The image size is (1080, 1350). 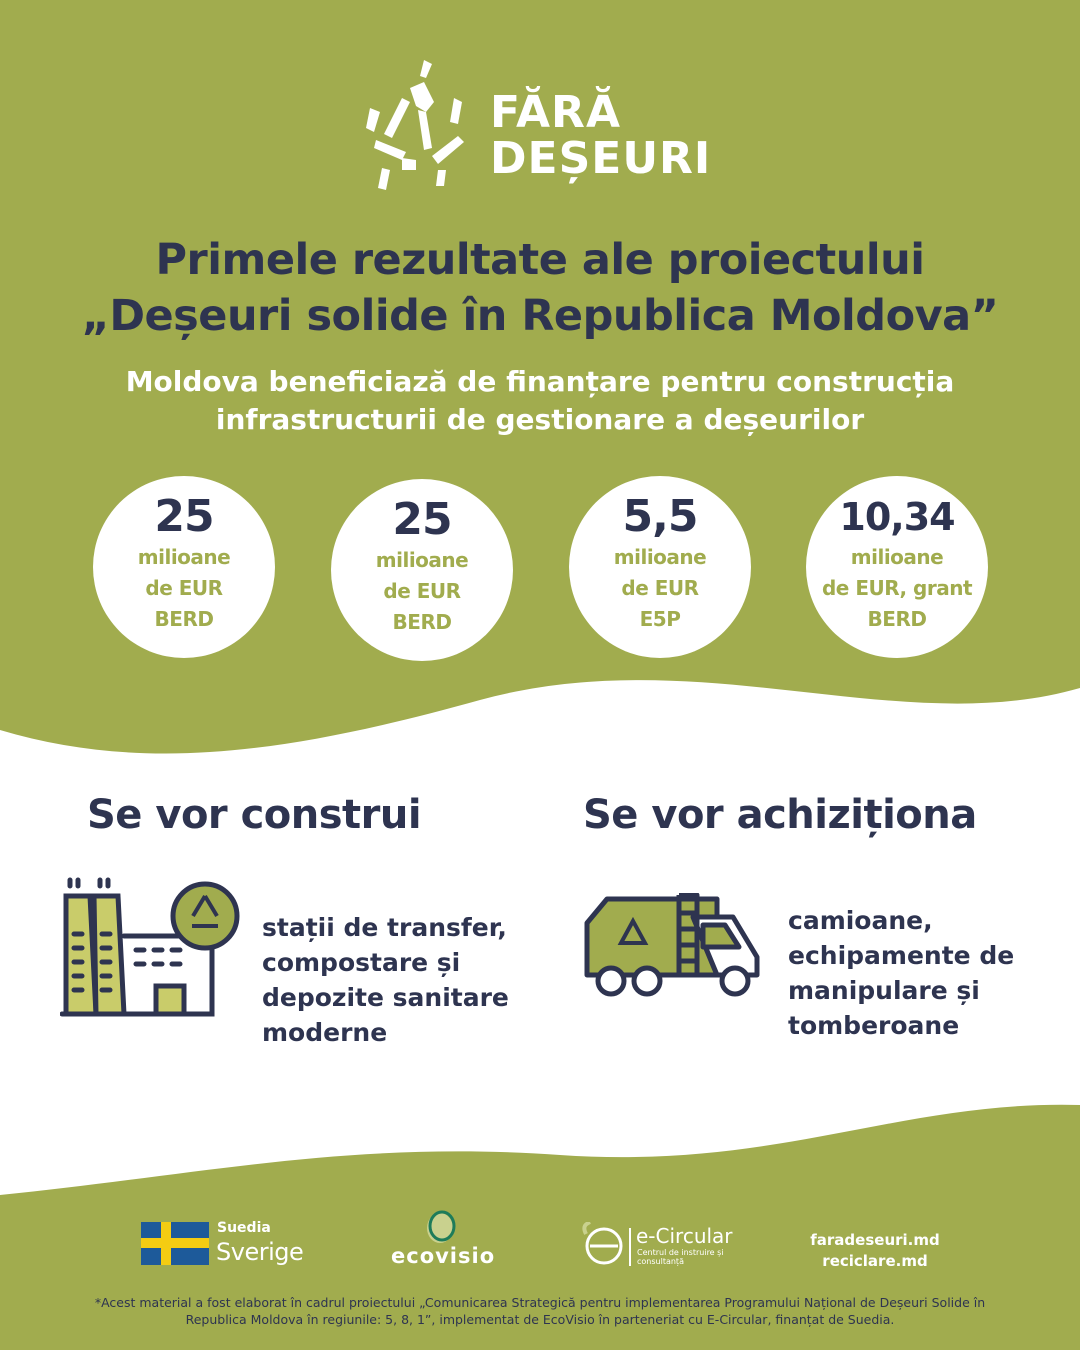 What do you see at coordinates (385, 997) in the screenshot?
I see `desc-line: depozite sanitare` at bounding box center [385, 997].